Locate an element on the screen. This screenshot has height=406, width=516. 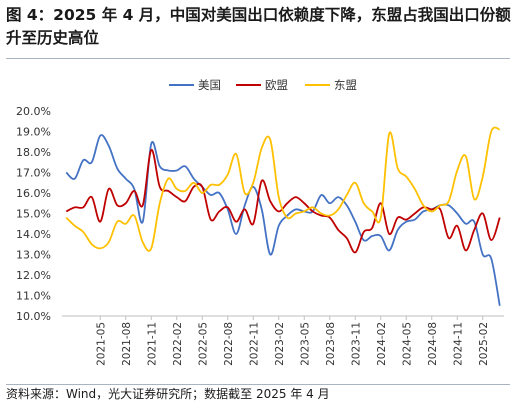
y-tick-label: 19.0% is located at coordinates (33, 132).